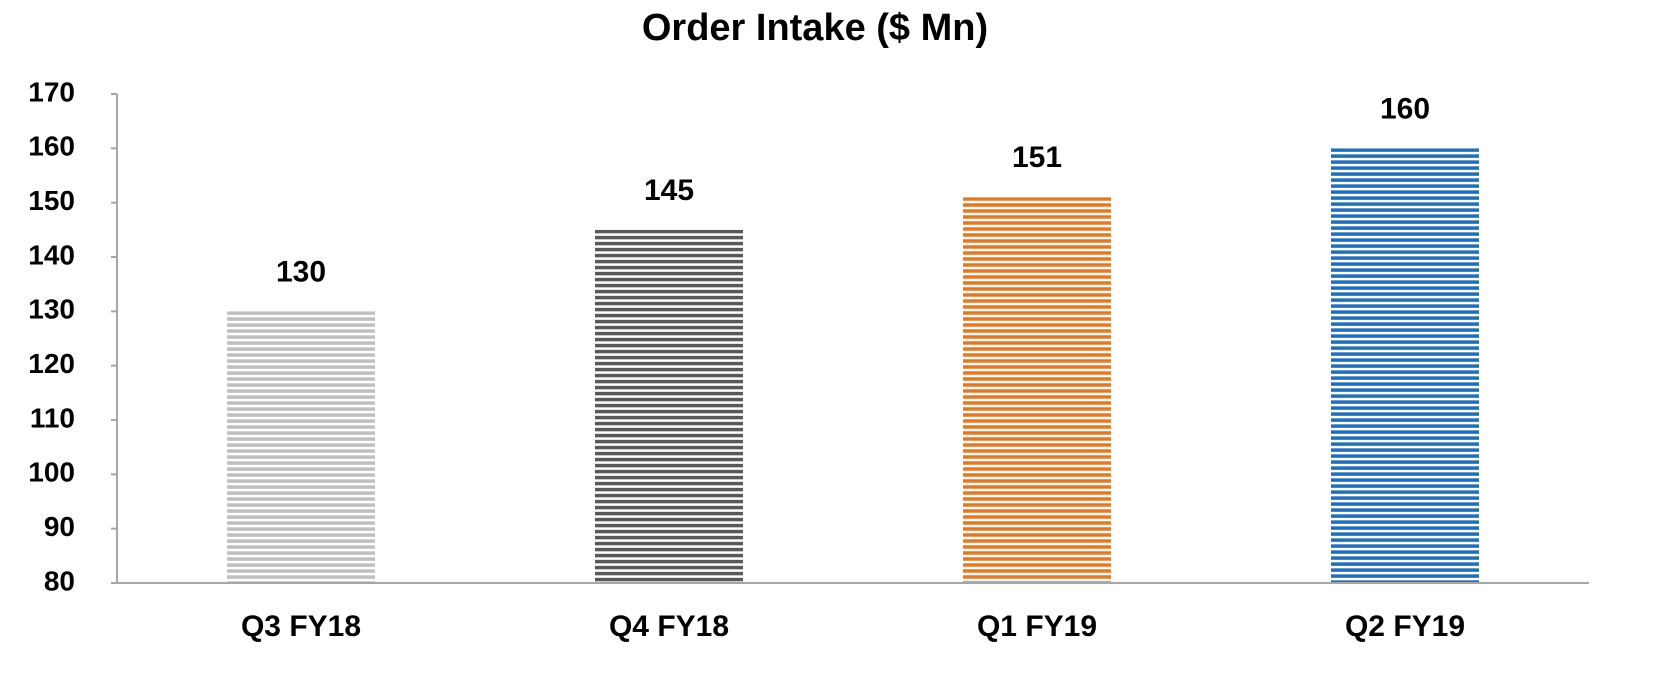  Describe the element at coordinates (301, 626) in the screenshot. I see `x-tick-label: Q3 FY18` at that location.